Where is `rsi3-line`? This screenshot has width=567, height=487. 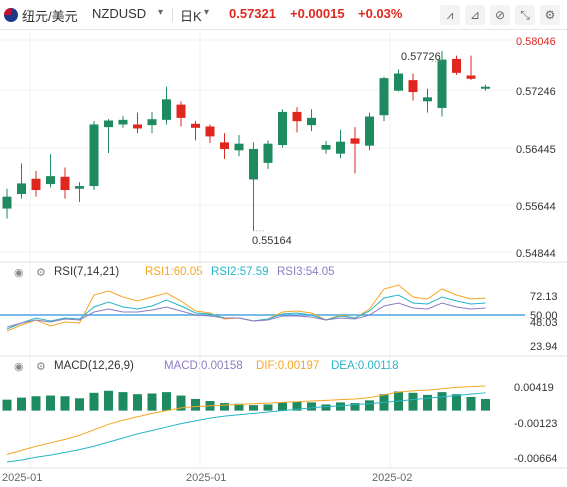
rsi3-line is located at coordinates (246, 315).